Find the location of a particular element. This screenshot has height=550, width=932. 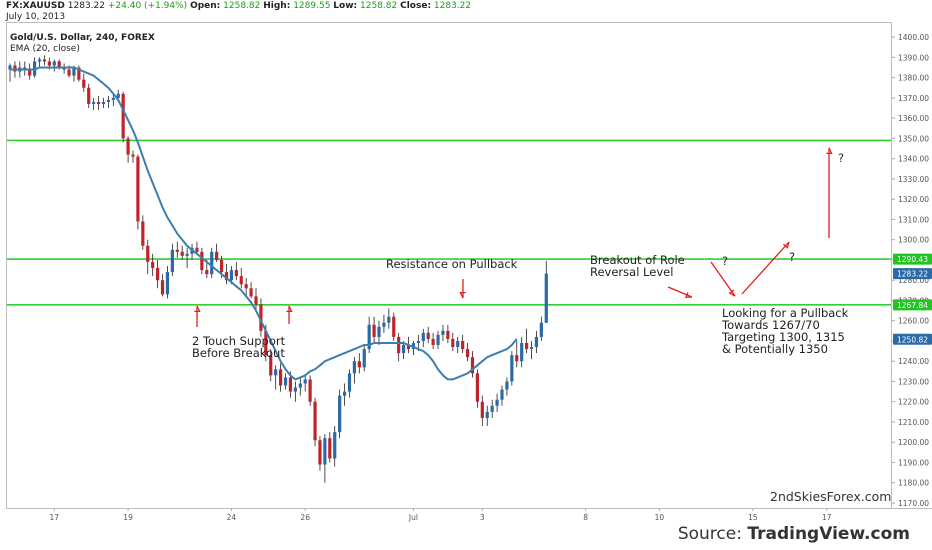

price-axis-label: 1260.00 is located at coordinates (913, 321).